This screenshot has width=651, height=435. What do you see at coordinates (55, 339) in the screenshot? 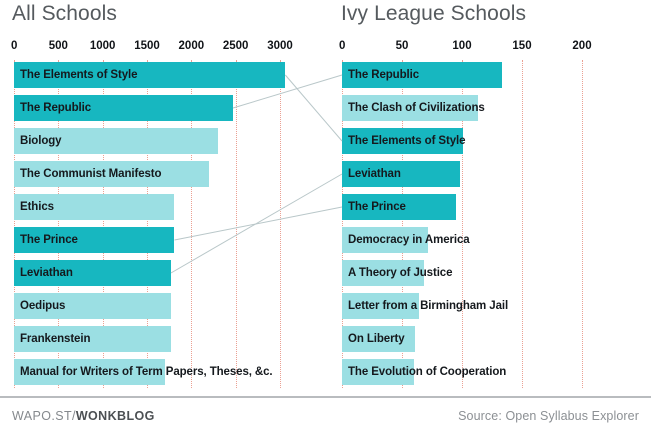
I see `bar-label: Frankenstein` at bounding box center [55, 339].